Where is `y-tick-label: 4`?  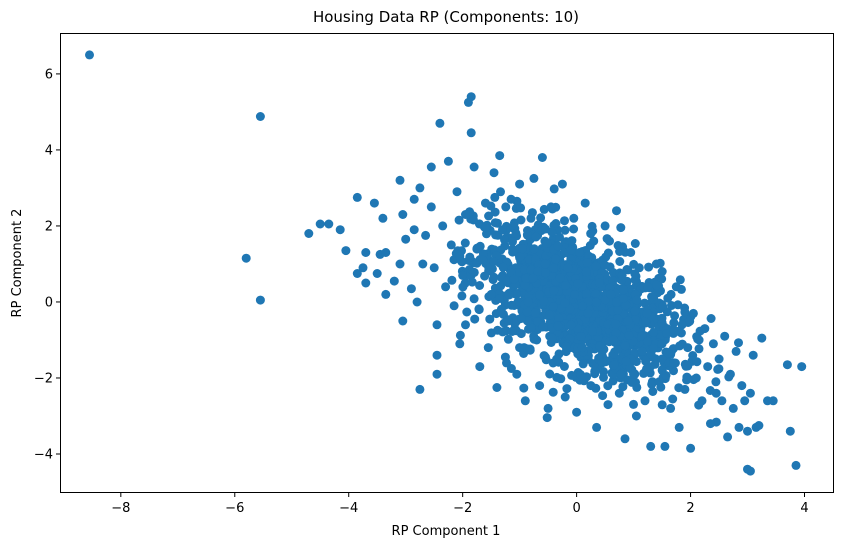 y-tick-label: 4 is located at coordinates (49, 150).